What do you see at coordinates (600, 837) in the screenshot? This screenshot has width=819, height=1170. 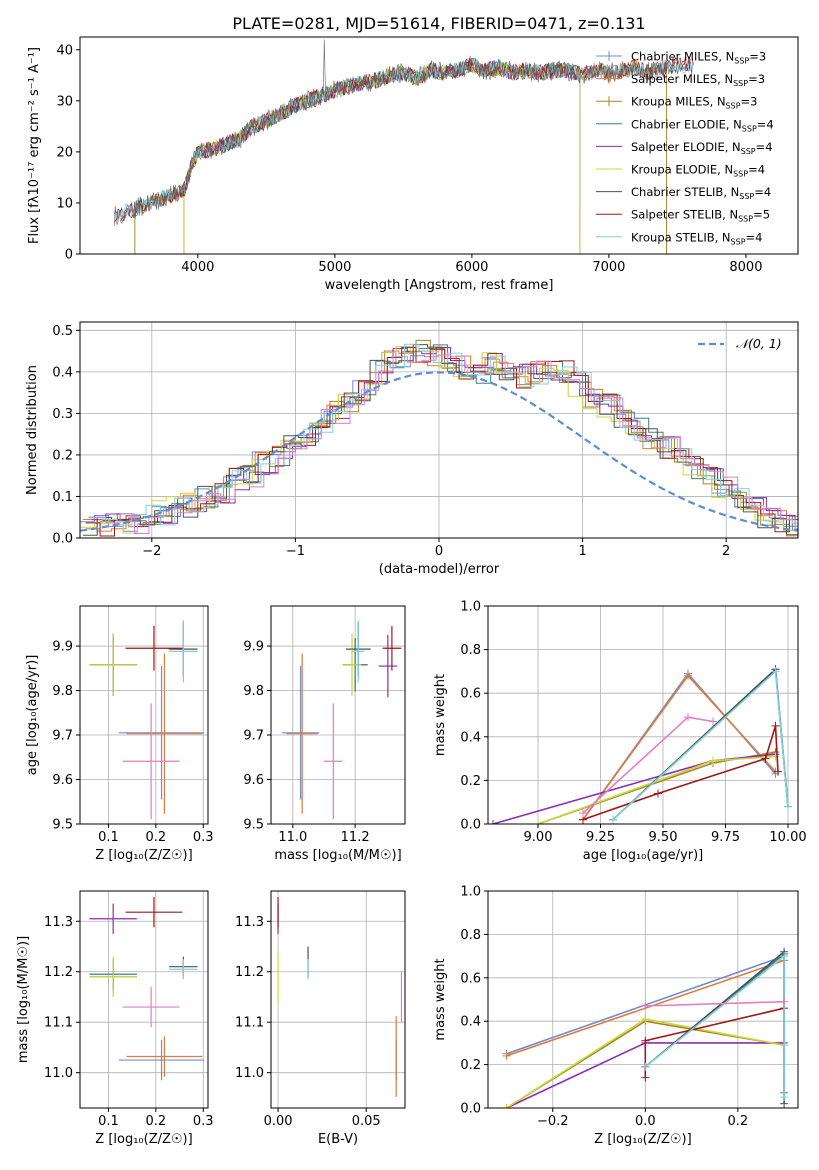 I see `x-tick-label: 9.25` at bounding box center [600, 837].